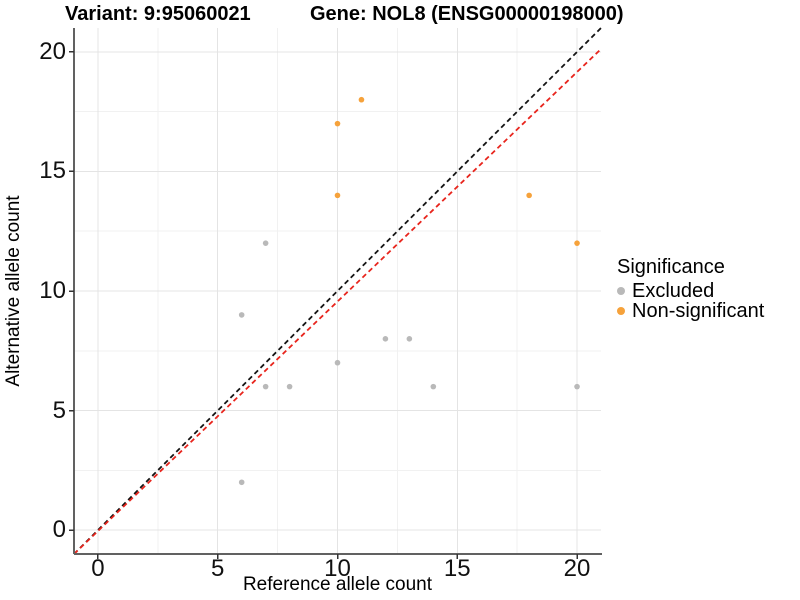  Describe the element at coordinates (337, 584) in the screenshot. I see `x-axis-title: Reference allele count` at that location.